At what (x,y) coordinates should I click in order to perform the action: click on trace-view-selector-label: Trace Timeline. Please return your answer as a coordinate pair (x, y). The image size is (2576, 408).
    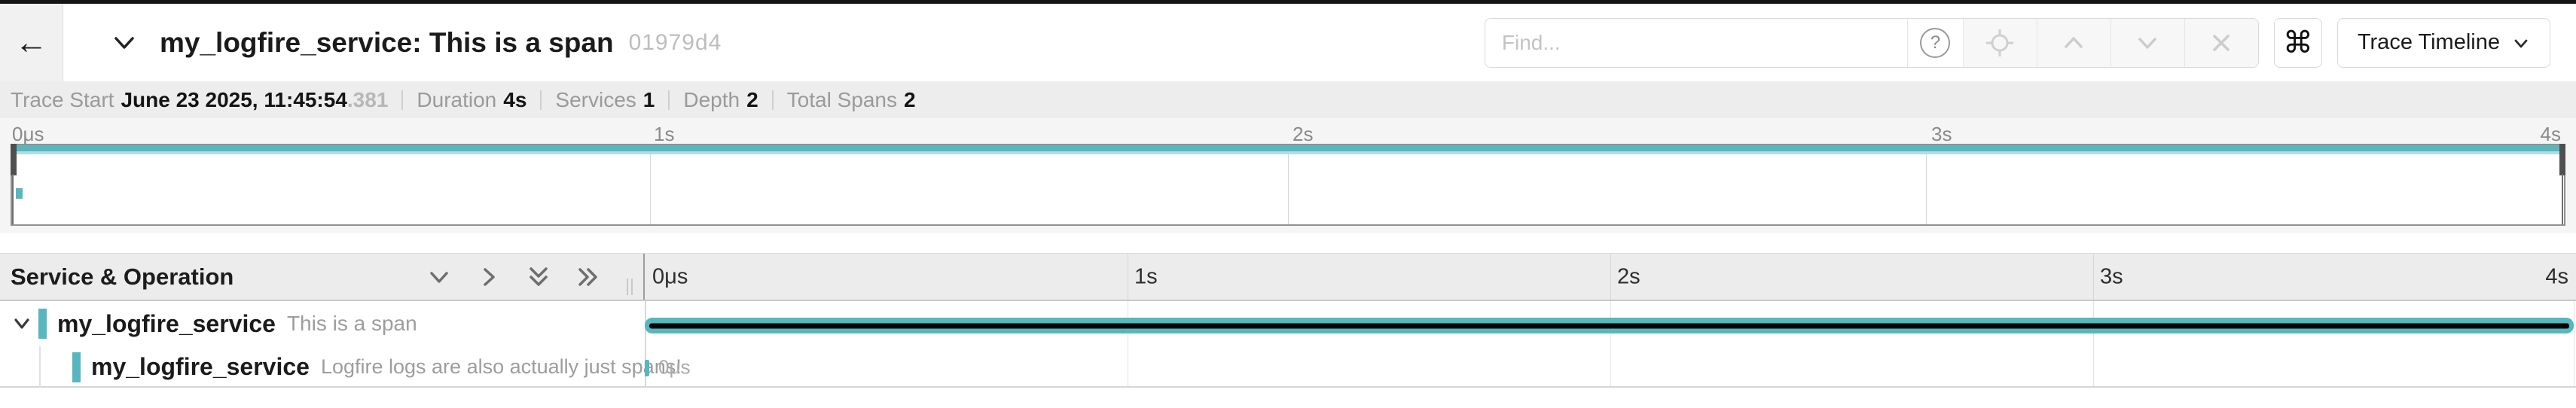
    Looking at the image, I should click on (2429, 42).